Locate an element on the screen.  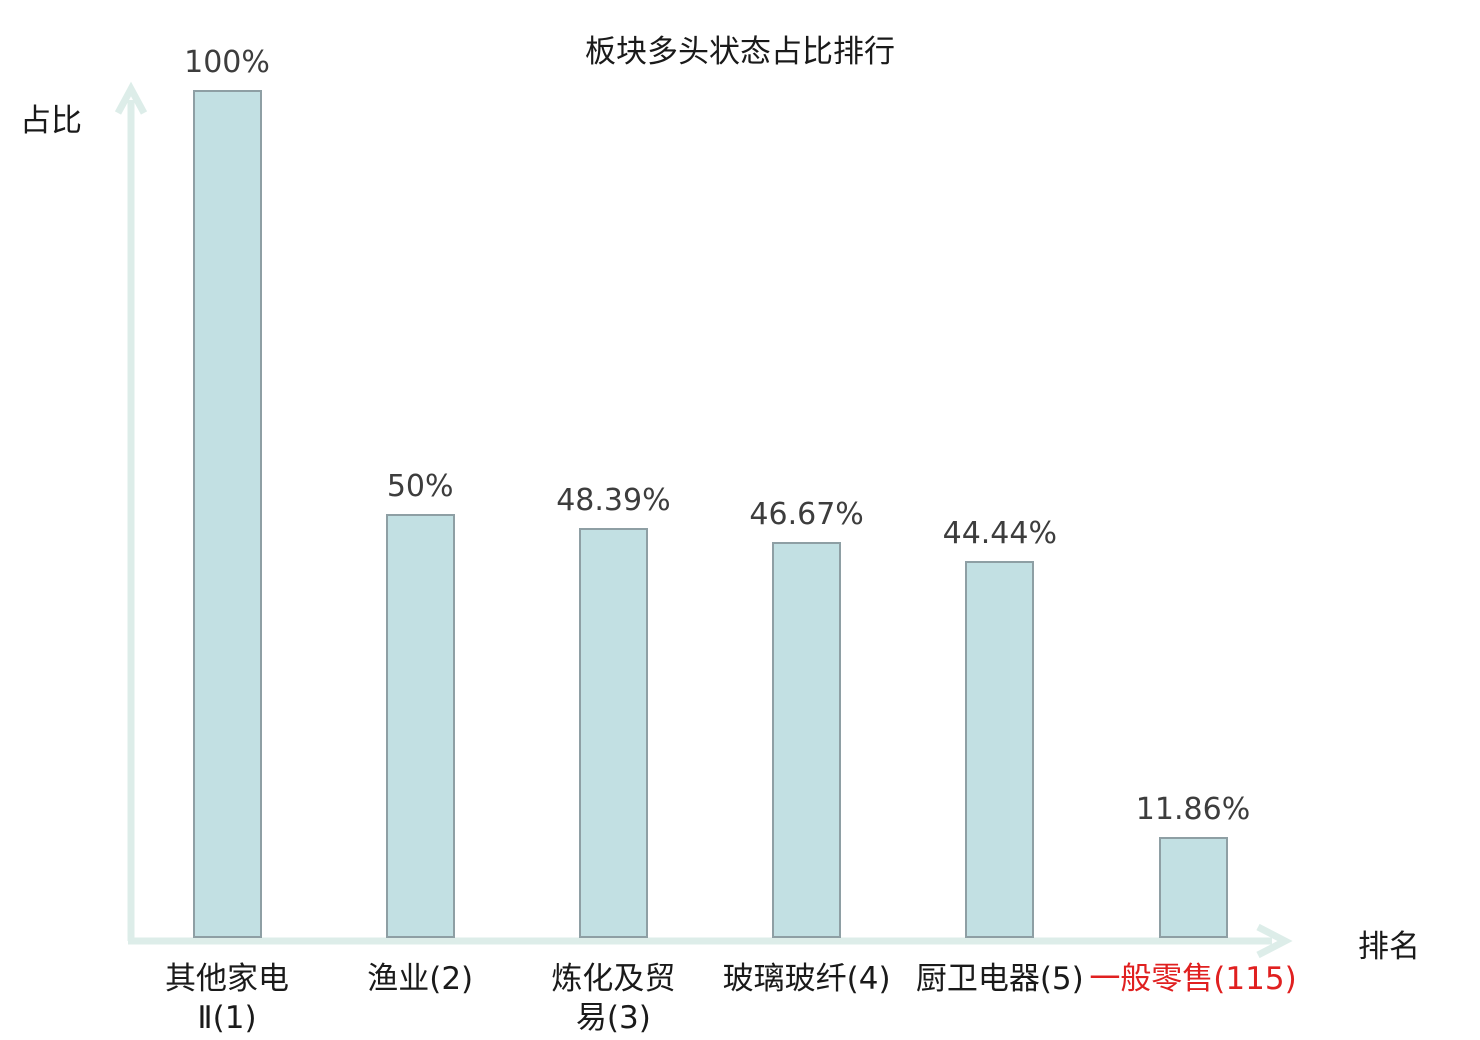
bar-value-label: 46.67% is located at coordinates (806, 514).